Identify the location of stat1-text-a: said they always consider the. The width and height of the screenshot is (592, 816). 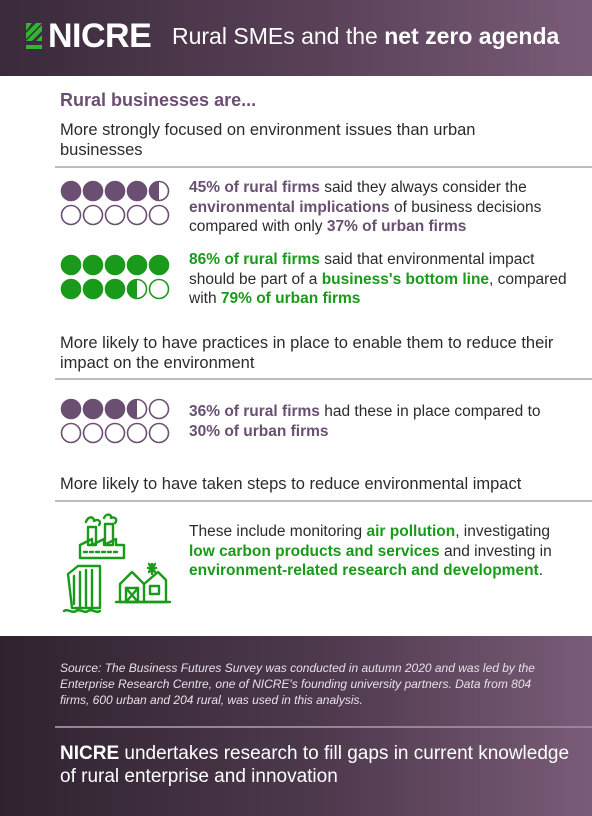
(423, 187).